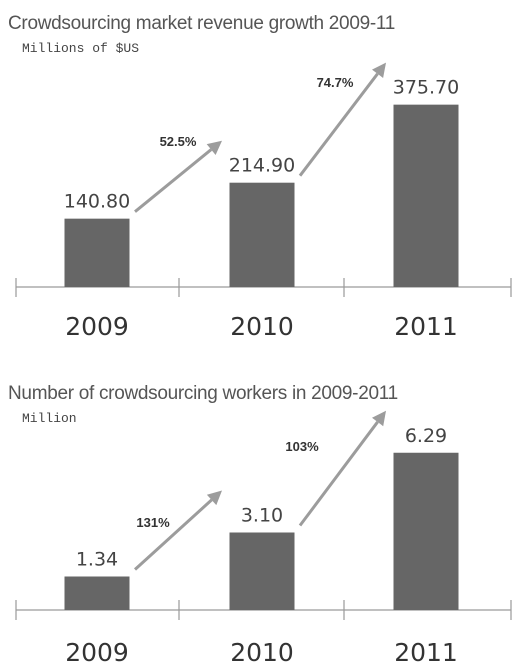 The width and height of the screenshot is (524, 668). I want to click on value-label: 140.80, so click(97, 202).